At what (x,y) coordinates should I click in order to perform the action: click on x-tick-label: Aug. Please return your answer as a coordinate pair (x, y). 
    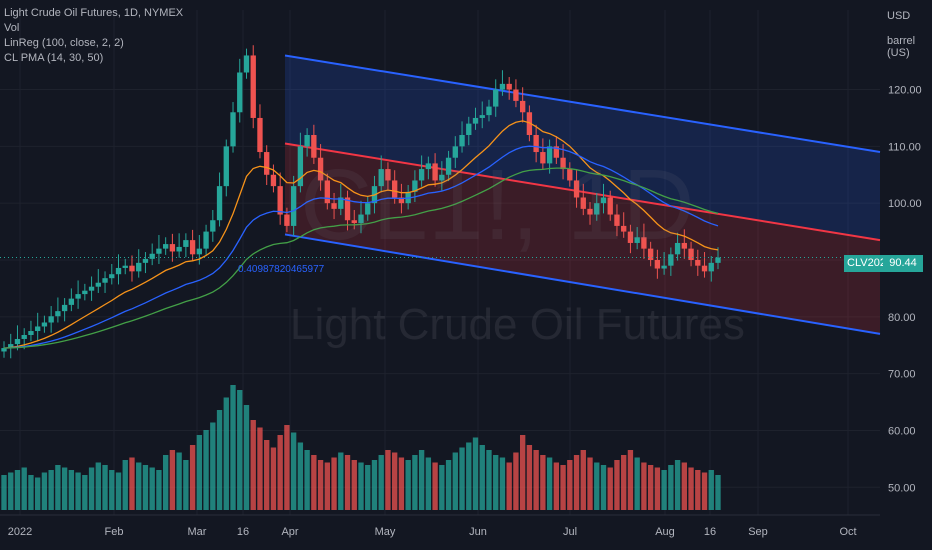
    Looking at the image, I should click on (665, 532).